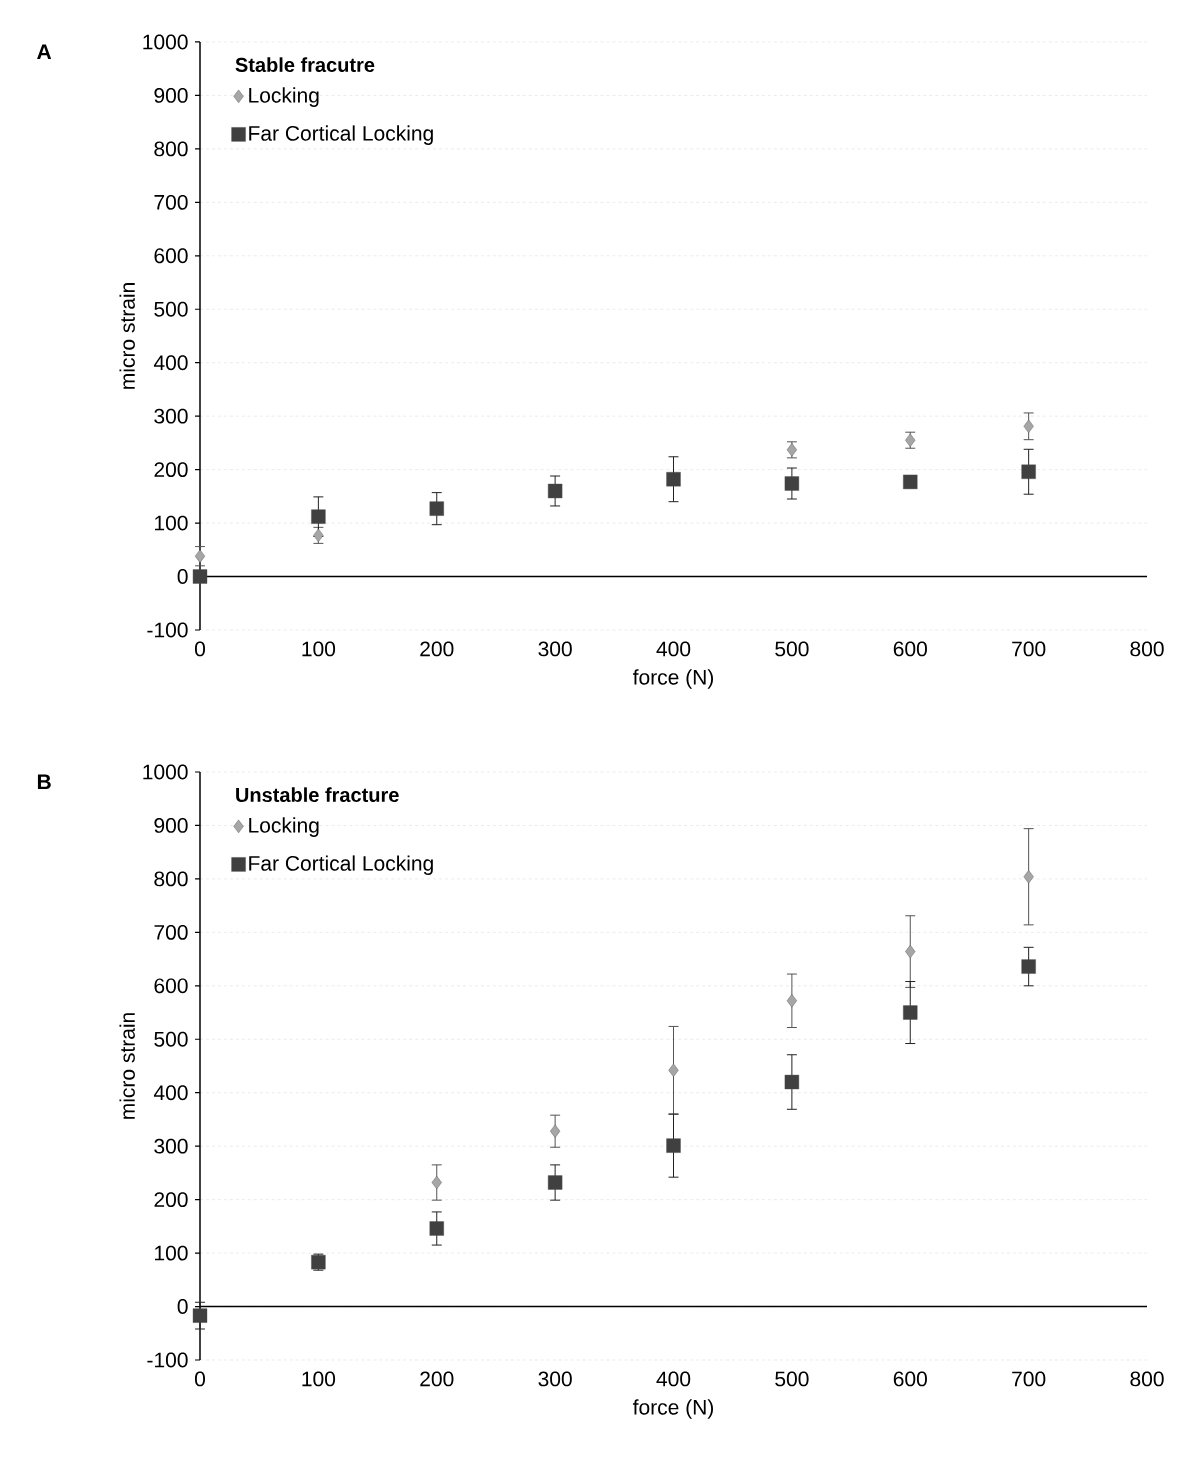 The height and width of the screenshot is (1457, 1203). What do you see at coordinates (44, 781) in the screenshot?
I see `text: B` at bounding box center [44, 781].